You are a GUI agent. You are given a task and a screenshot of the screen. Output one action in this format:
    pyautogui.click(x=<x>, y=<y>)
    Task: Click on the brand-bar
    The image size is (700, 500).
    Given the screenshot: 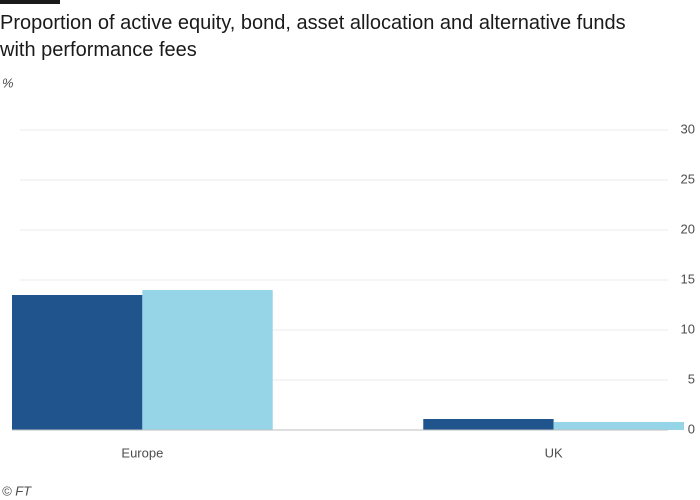 What is the action you would take?
    pyautogui.click(x=30, y=2)
    